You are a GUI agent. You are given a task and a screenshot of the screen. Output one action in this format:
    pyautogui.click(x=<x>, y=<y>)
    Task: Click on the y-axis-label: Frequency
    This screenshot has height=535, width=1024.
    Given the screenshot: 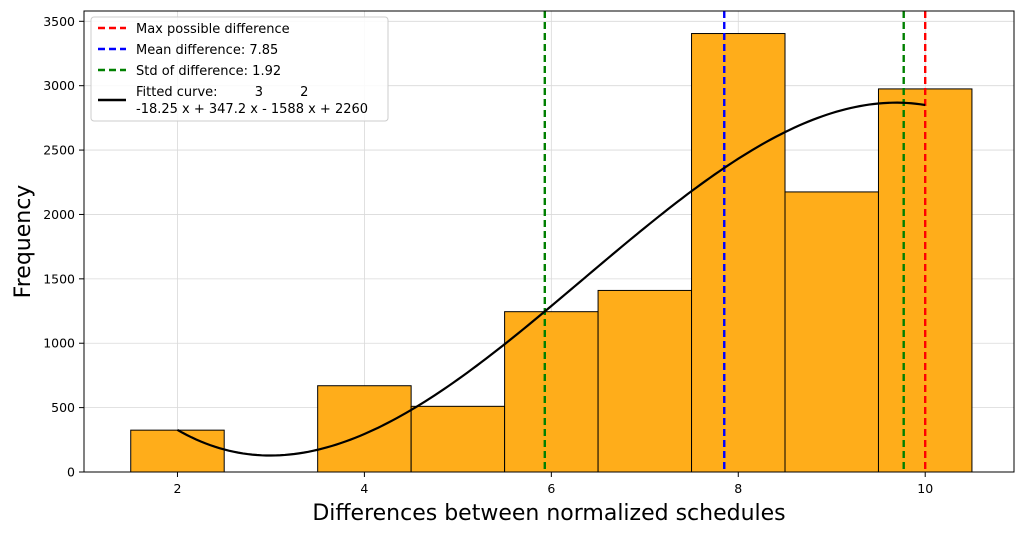 What is the action you would take?
    pyautogui.click(x=23, y=242)
    